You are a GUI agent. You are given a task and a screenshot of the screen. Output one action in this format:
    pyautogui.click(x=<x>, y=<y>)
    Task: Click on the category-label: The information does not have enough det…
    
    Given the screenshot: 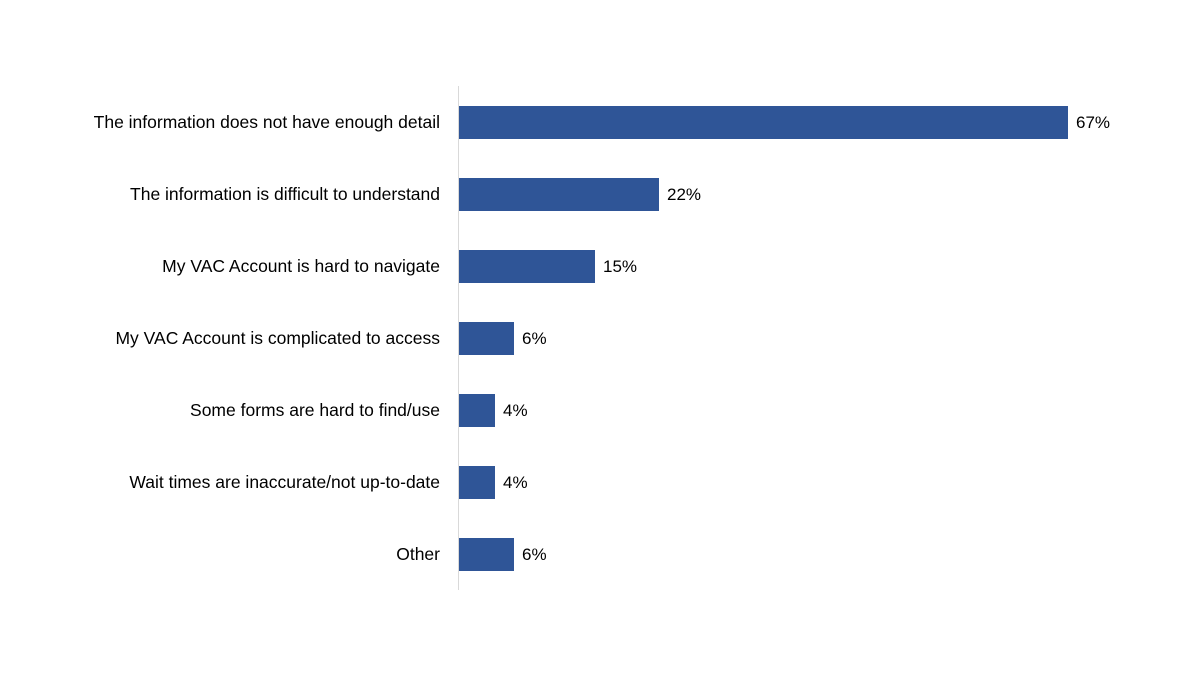 What is the action you would take?
    pyautogui.click(x=266, y=122)
    